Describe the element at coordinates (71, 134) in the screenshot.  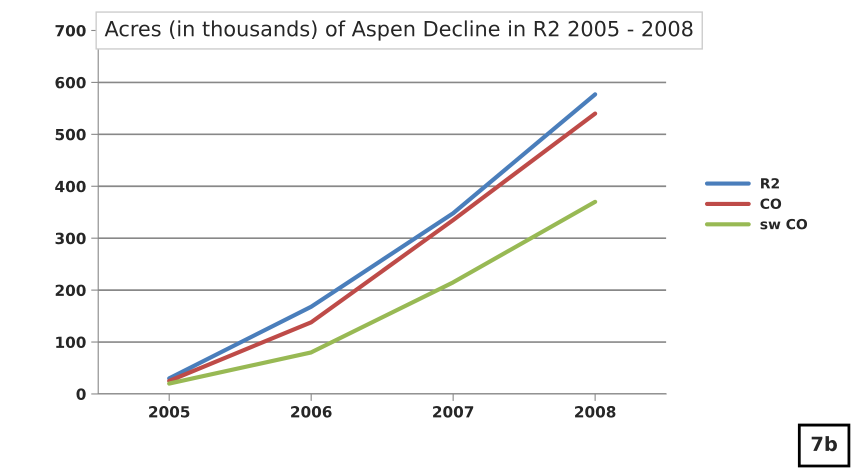
I see `y-tick-label: 500` at that location.